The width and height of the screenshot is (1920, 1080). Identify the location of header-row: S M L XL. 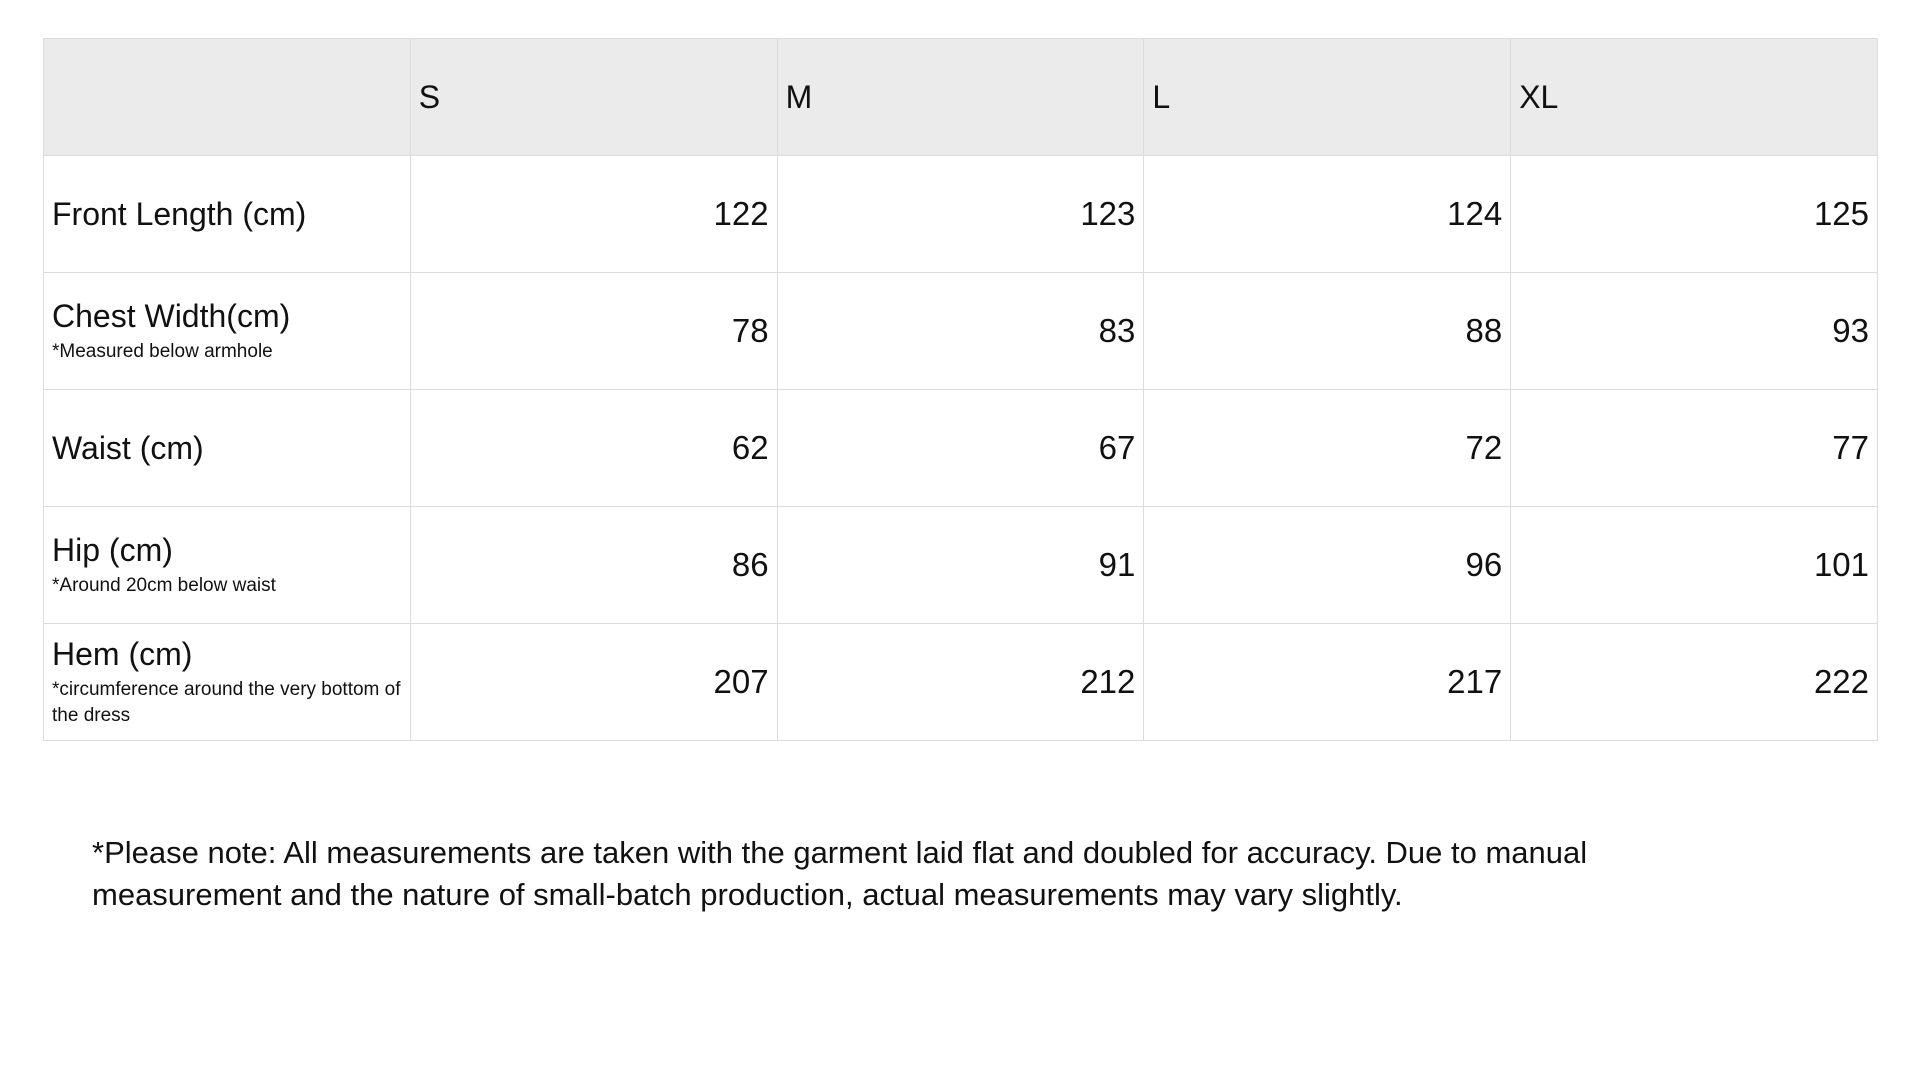
(960, 97).